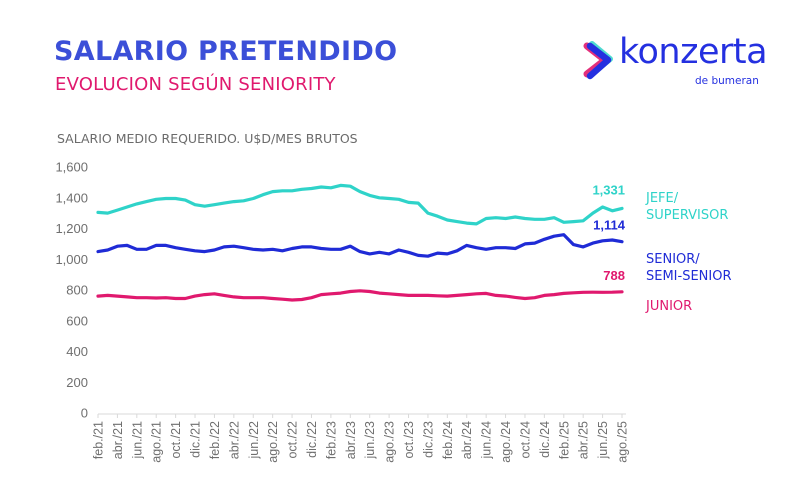 This screenshot has height=502, width=786. Describe the element at coordinates (487, 440) in the screenshot. I see `x-tick-label: jun./24` at that location.